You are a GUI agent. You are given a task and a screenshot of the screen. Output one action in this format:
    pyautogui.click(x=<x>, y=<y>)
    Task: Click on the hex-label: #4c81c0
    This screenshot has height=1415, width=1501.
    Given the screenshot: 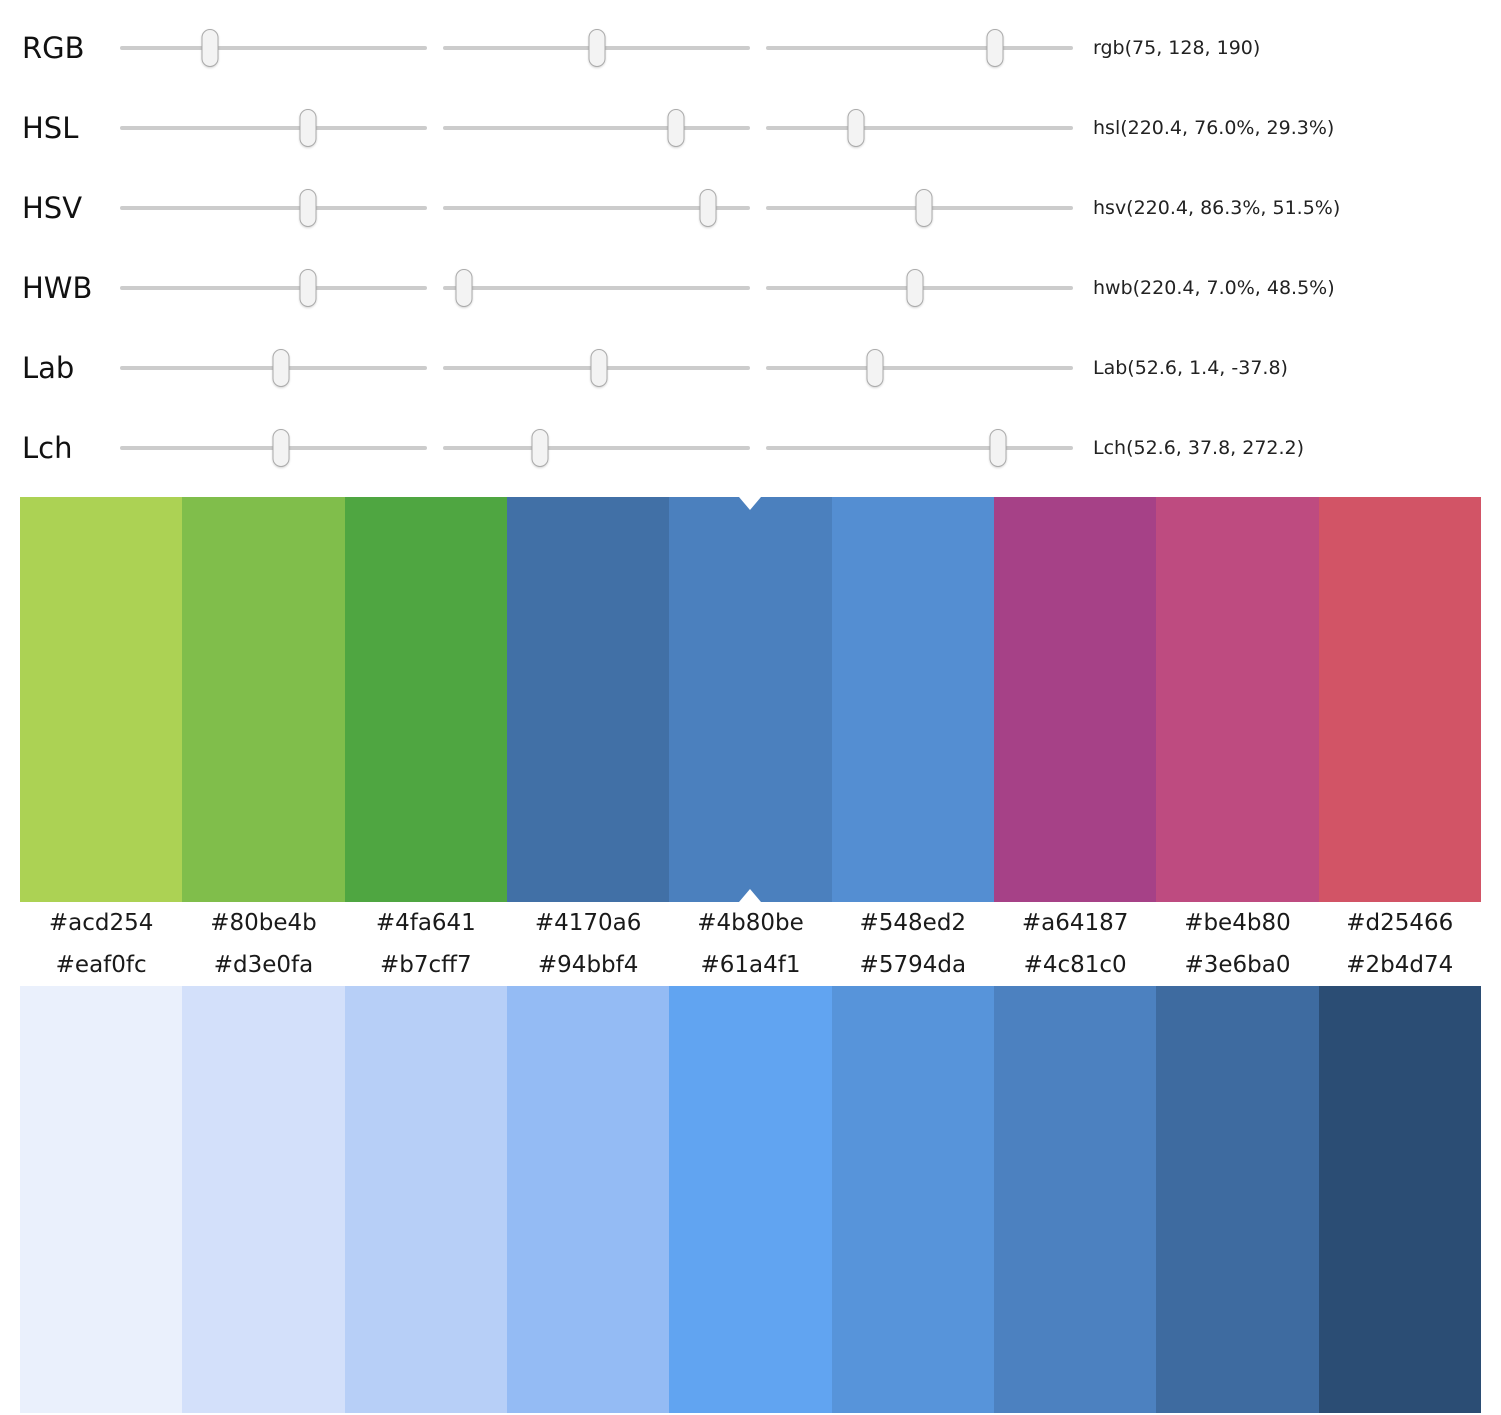 What is the action you would take?
    pyautogui.click(x=1075, y=965)
    